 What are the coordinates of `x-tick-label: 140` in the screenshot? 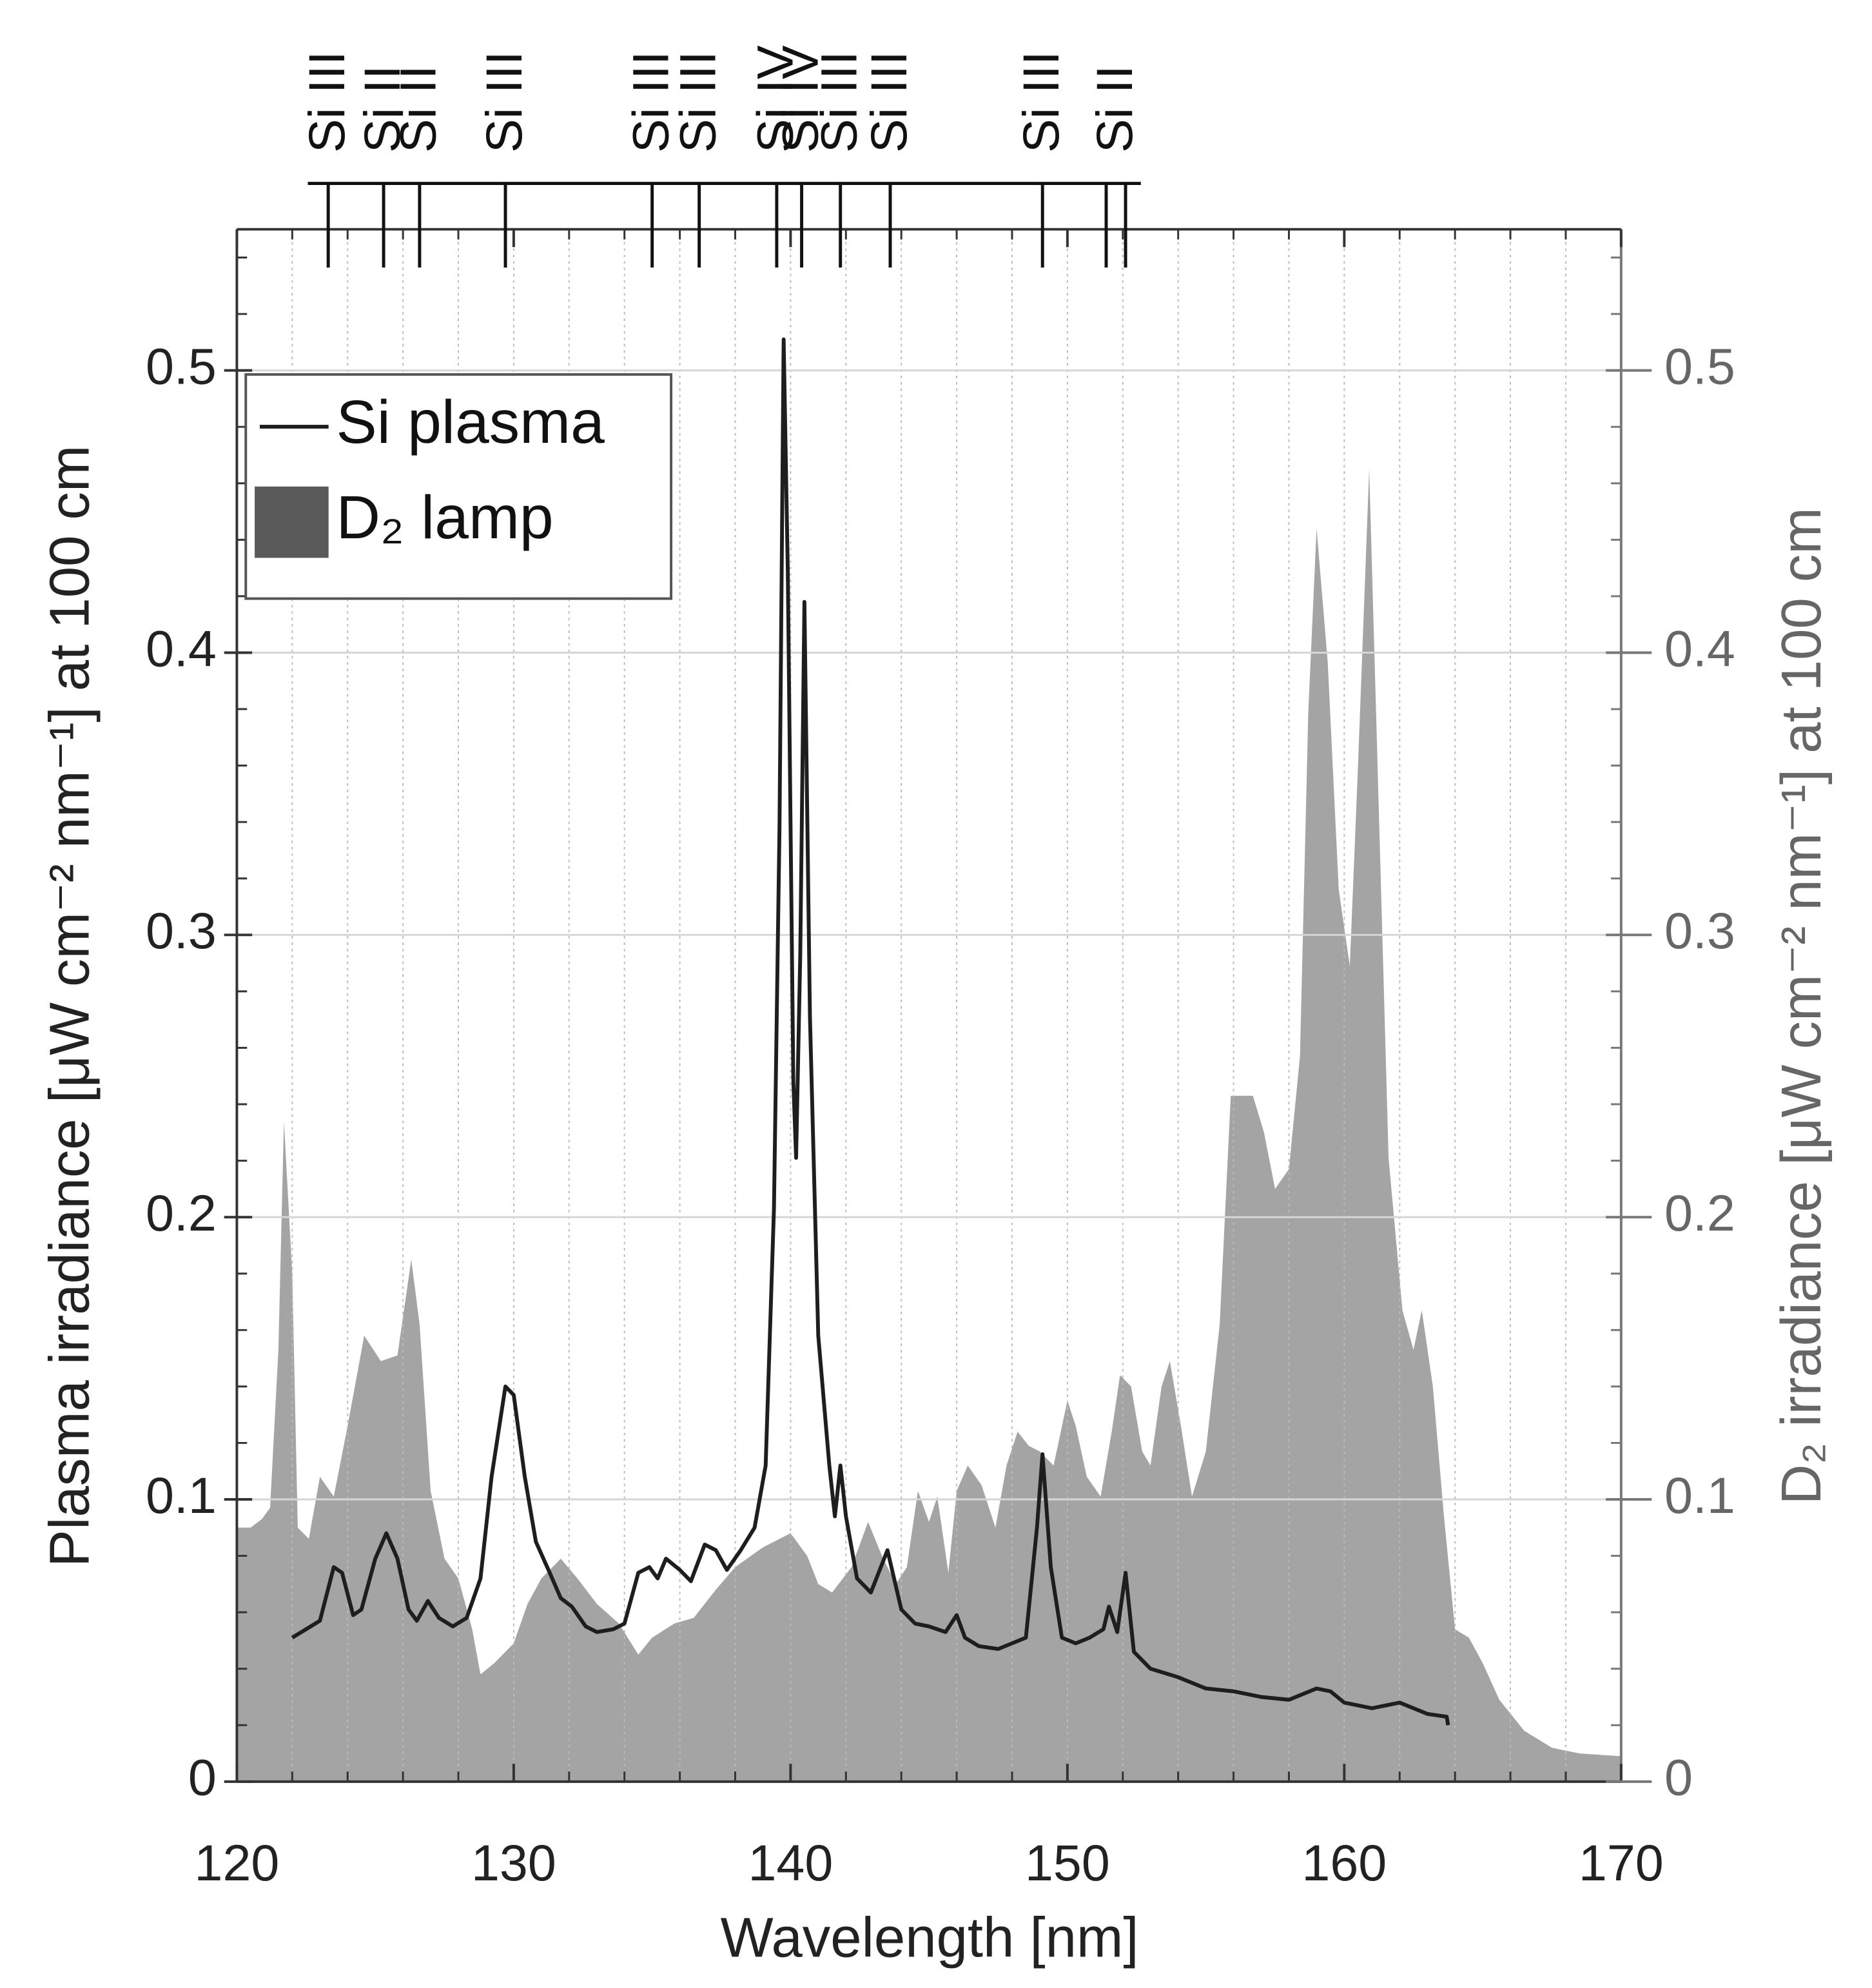 It's located at (790, 1863).